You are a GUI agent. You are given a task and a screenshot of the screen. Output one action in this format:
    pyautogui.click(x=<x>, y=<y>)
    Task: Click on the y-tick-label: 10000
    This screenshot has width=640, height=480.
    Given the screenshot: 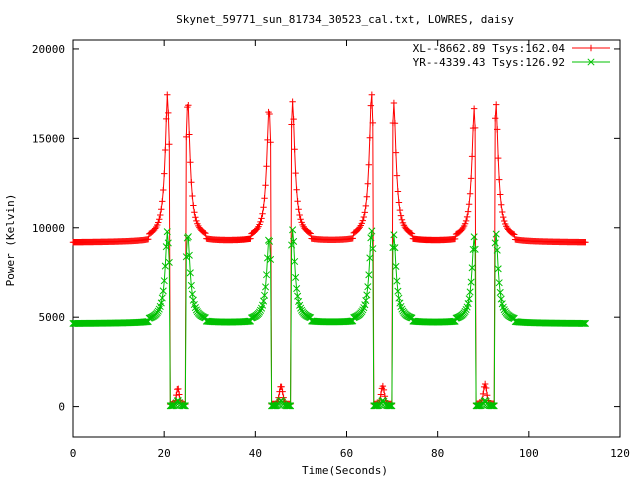 What is the action you would take?
    pyautogui.click(x=48, y=228)
    